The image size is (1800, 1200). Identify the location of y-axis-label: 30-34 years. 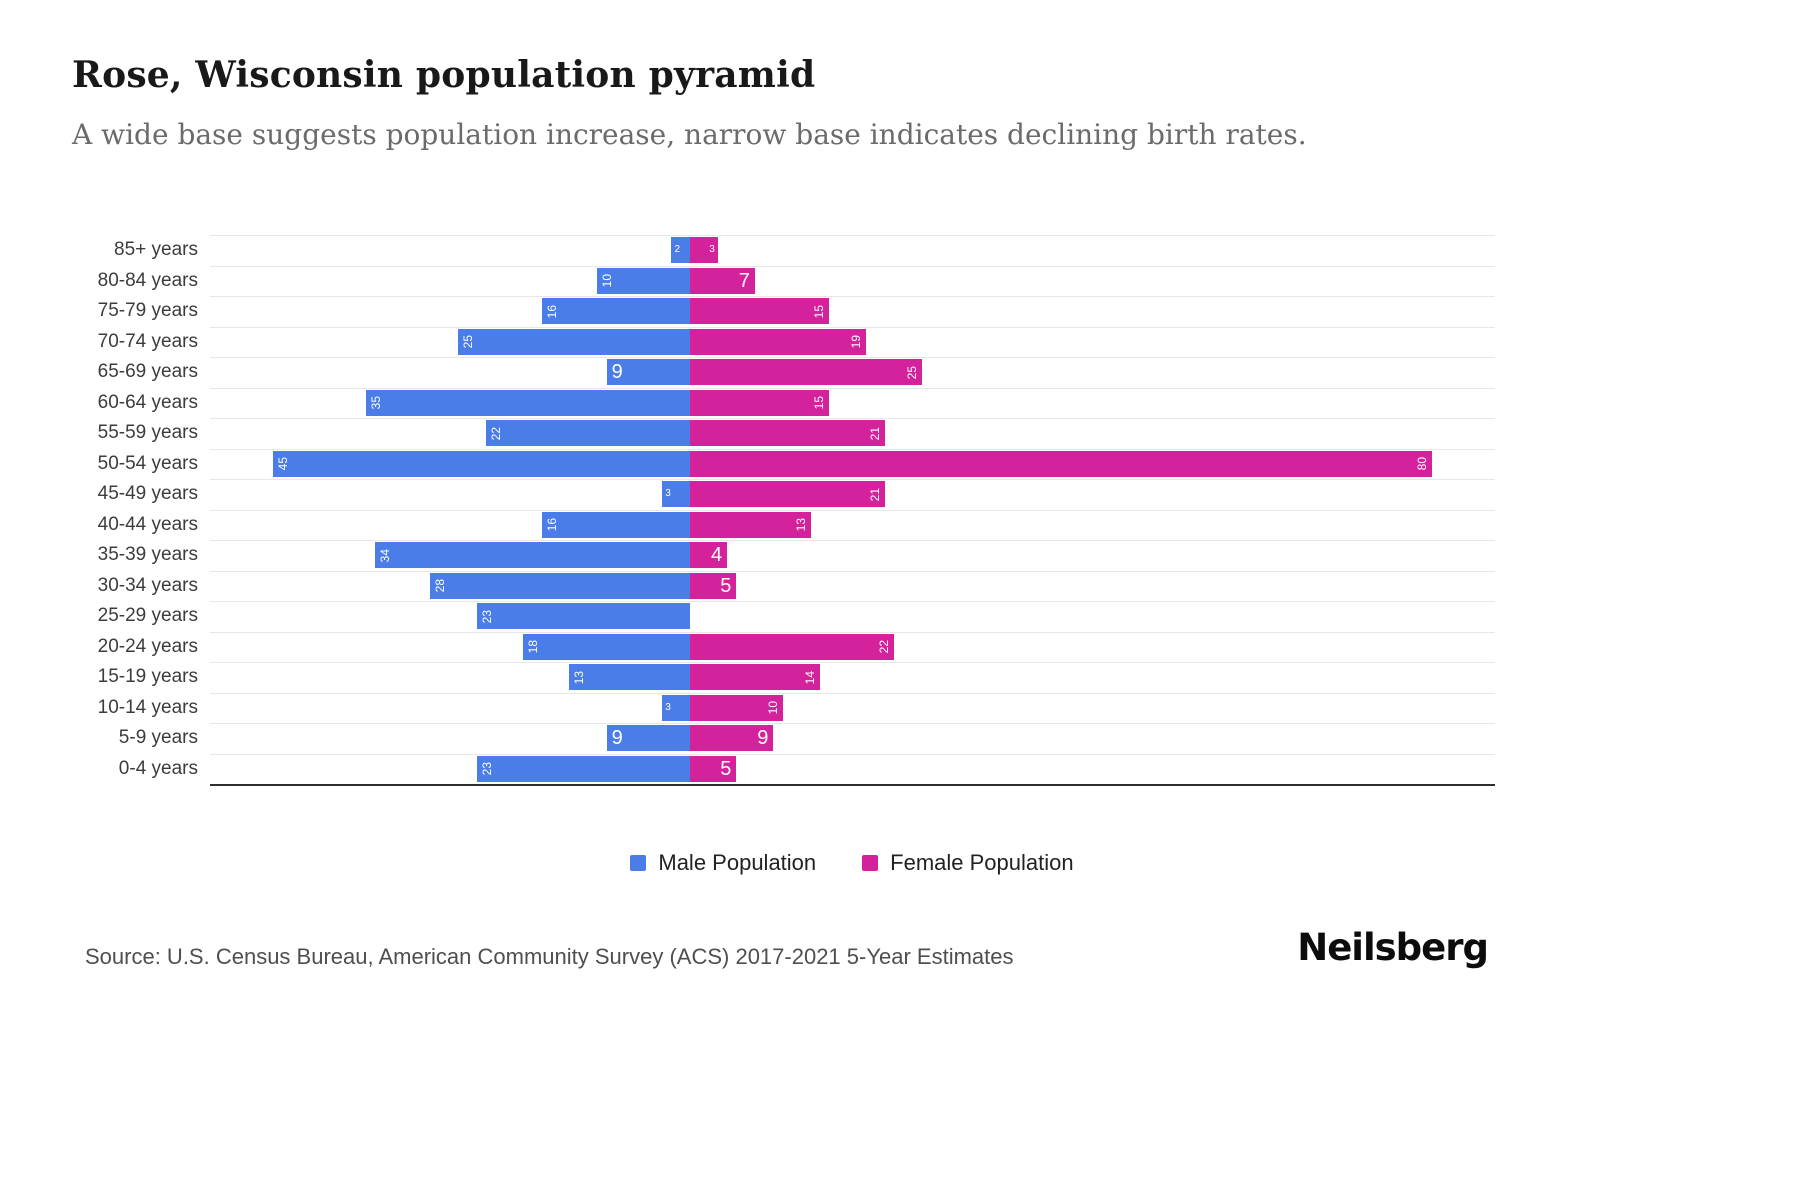
(147, 585).